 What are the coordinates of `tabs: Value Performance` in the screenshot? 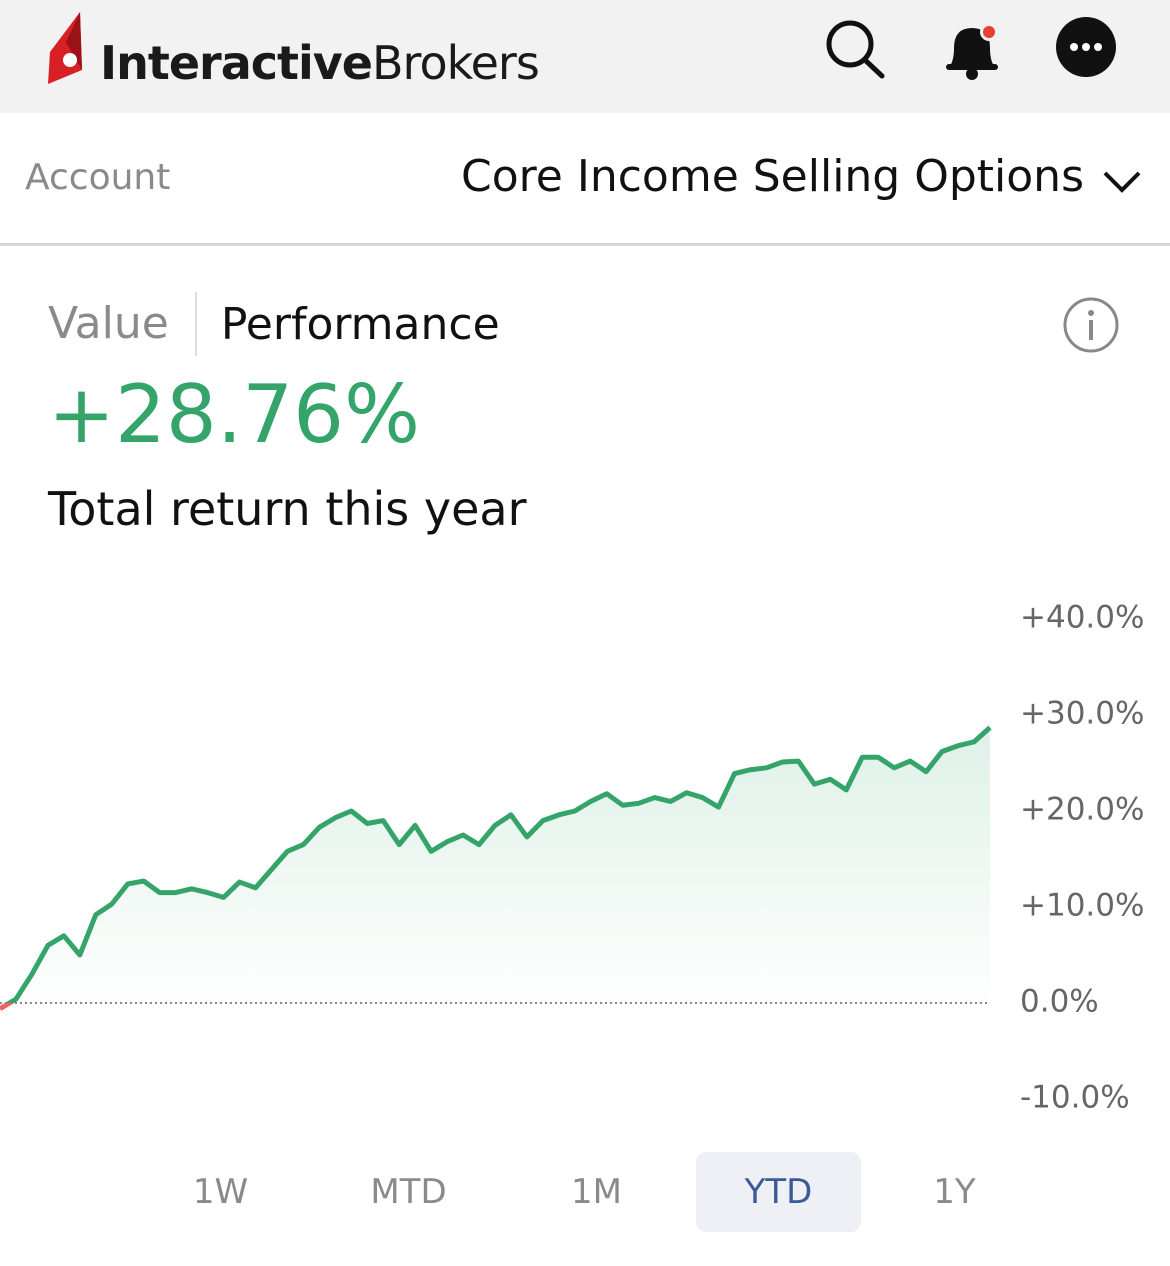 It's located at (274, 324).